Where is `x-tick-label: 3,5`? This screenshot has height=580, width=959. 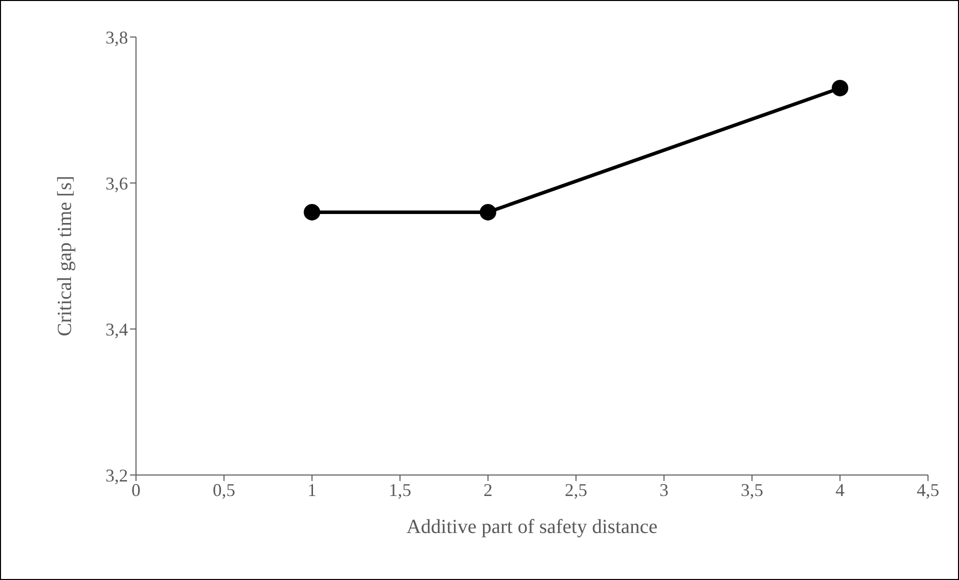 x-tick-label: 3,5 is located at coordinates (752, 490).